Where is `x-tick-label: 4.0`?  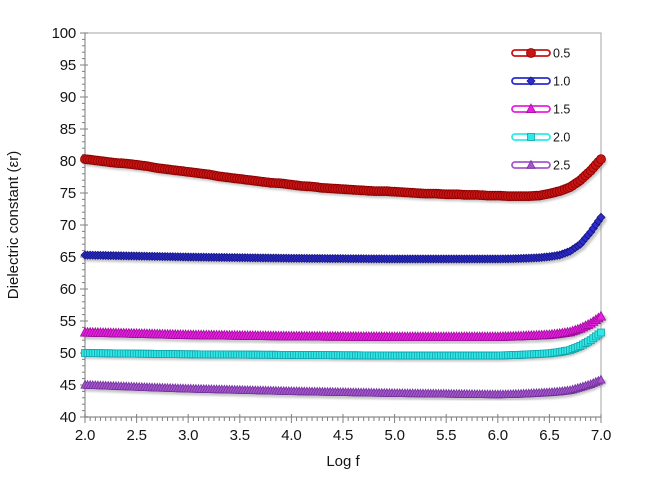 x-tick-label: 4.0 is located at coordinates (291, 435).